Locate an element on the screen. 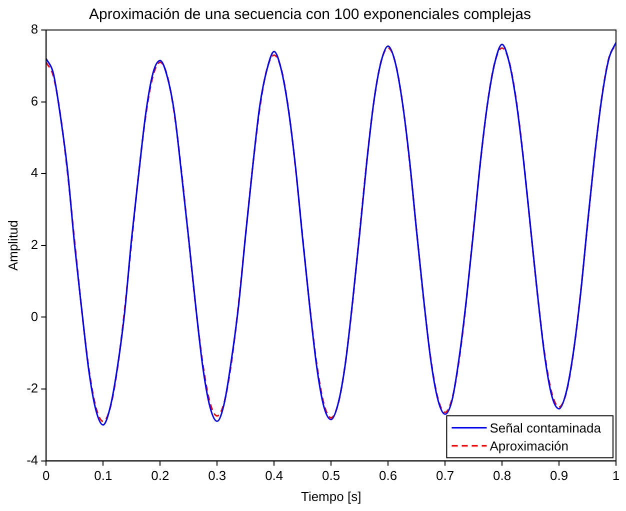 This screenshot has width=626, height=511. x-tick-label: 0.2 is located at coordinates (160, 476).